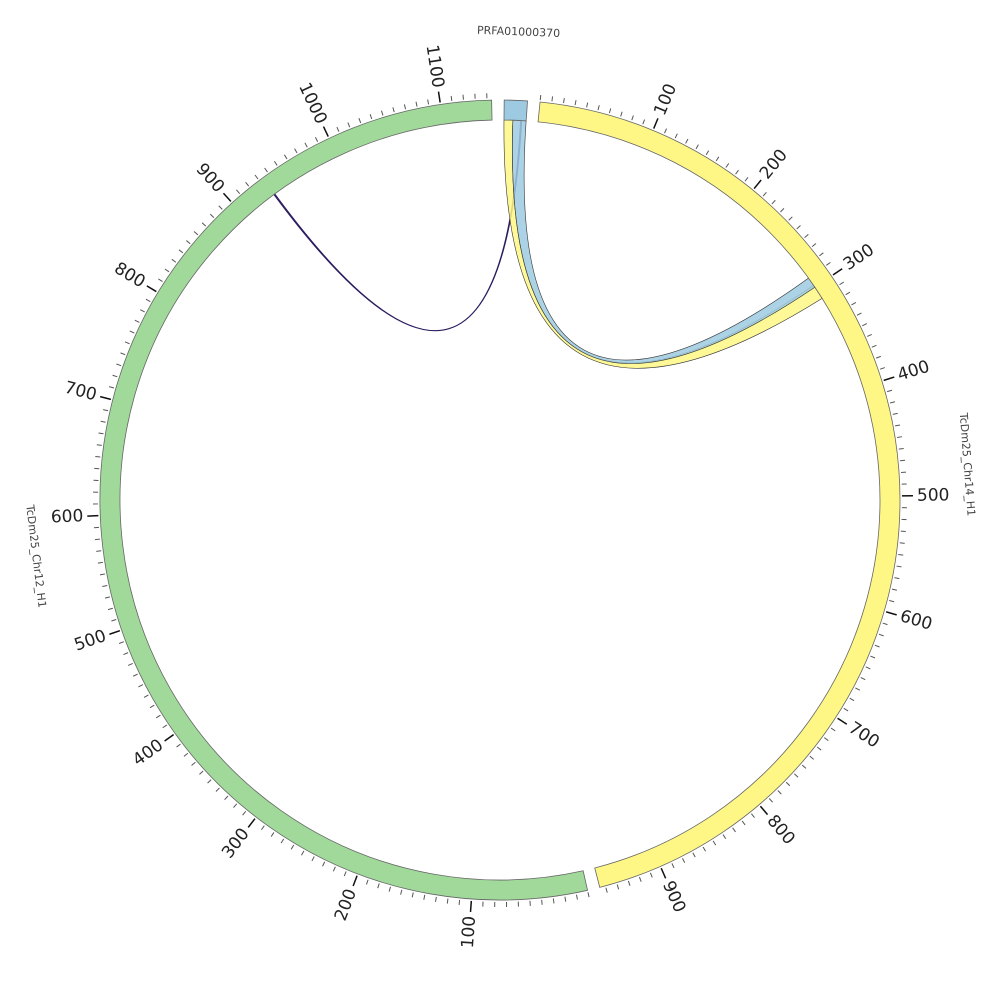 This screenshot has width=1000, height=1000. What do you see at coordinates (781, 830) in the screenshot?
I see `tick-label: 800` at bounding box center [781, 830].